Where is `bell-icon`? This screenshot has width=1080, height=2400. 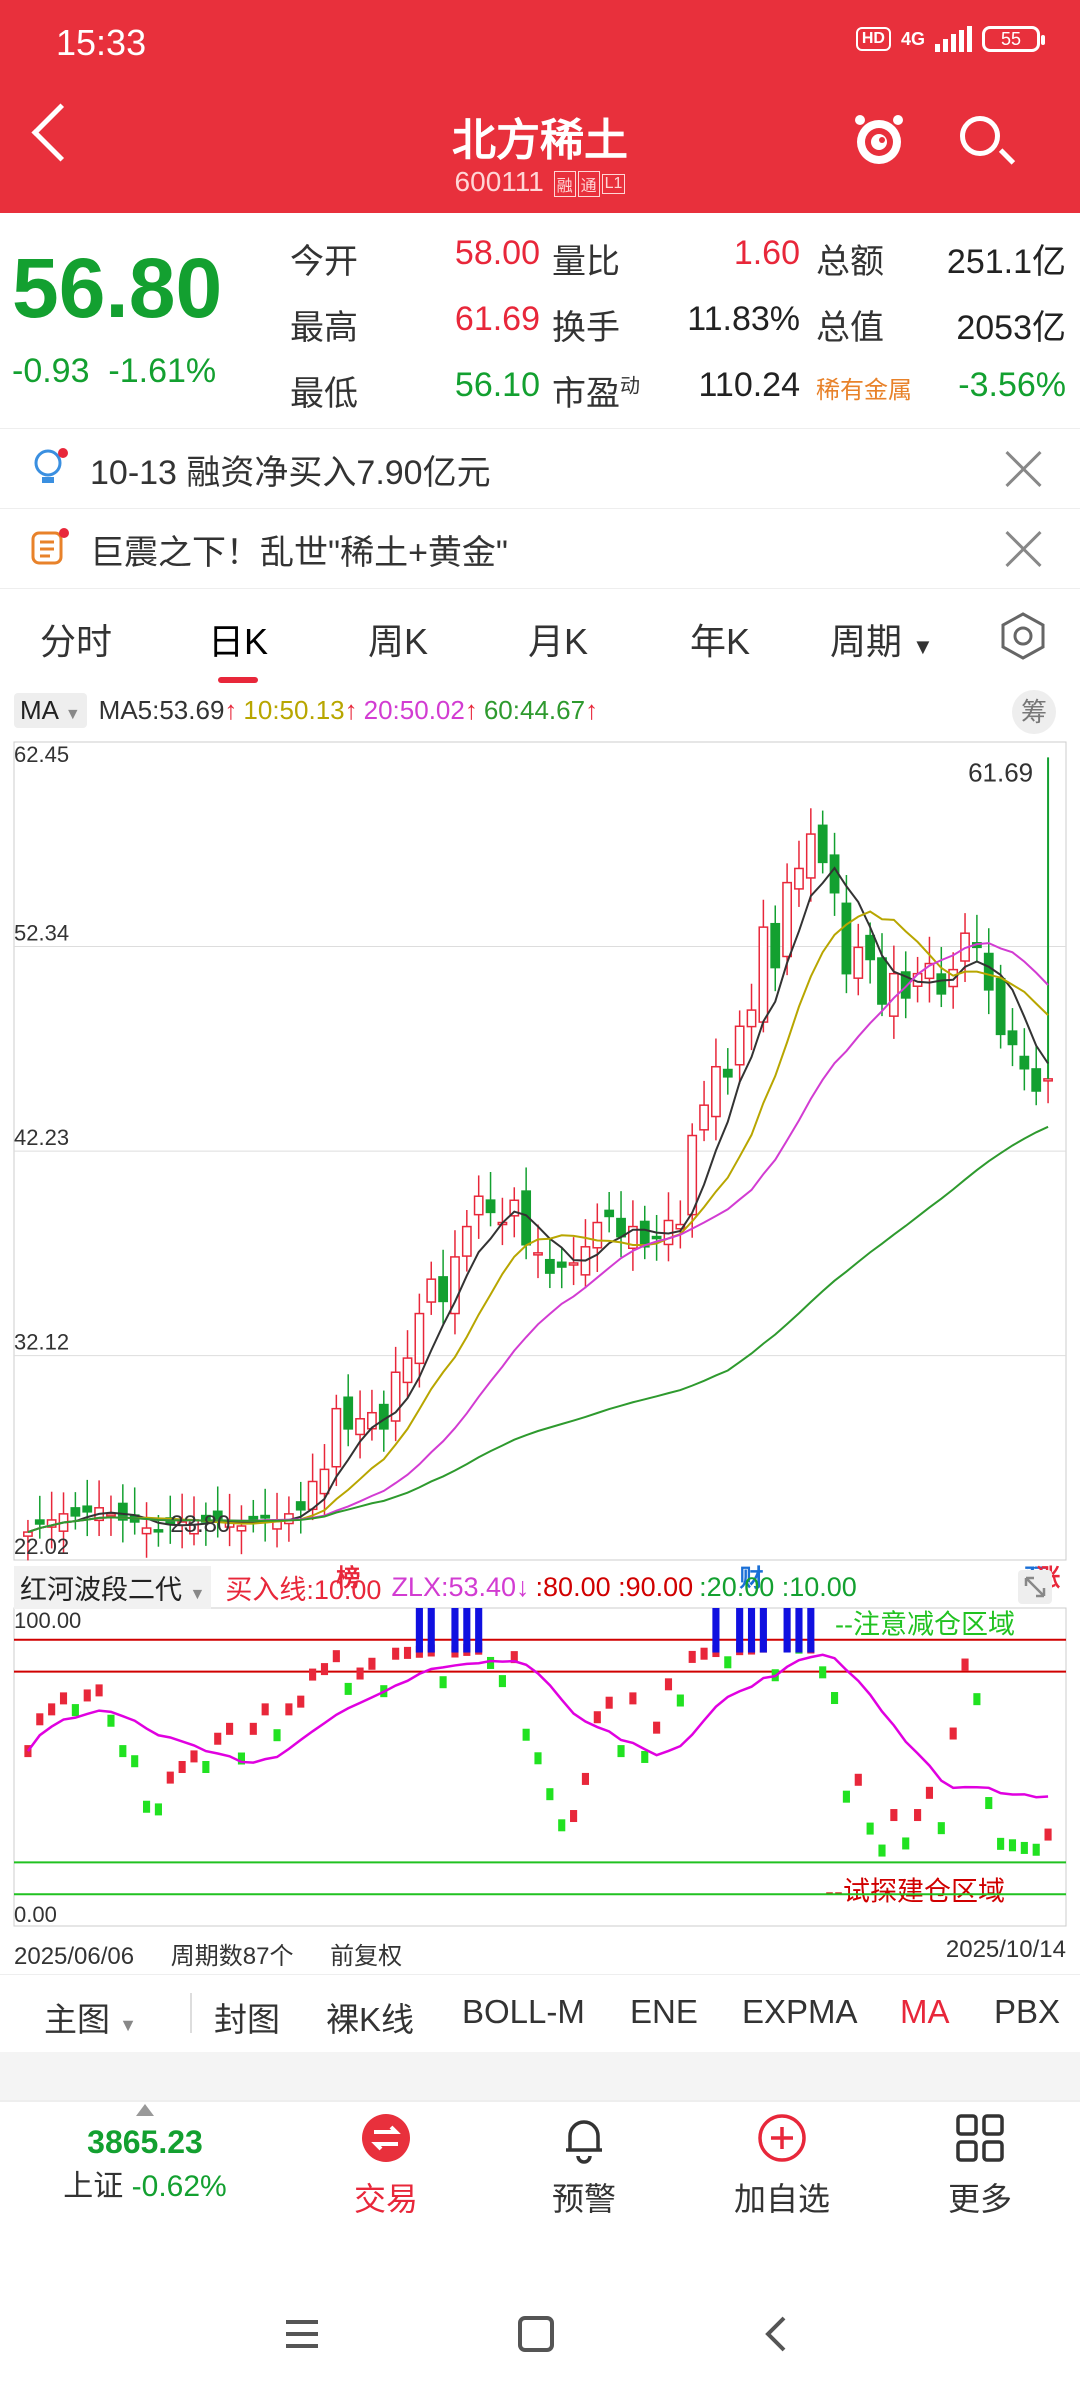 bell-icon is located at coordinates (584, 2142).